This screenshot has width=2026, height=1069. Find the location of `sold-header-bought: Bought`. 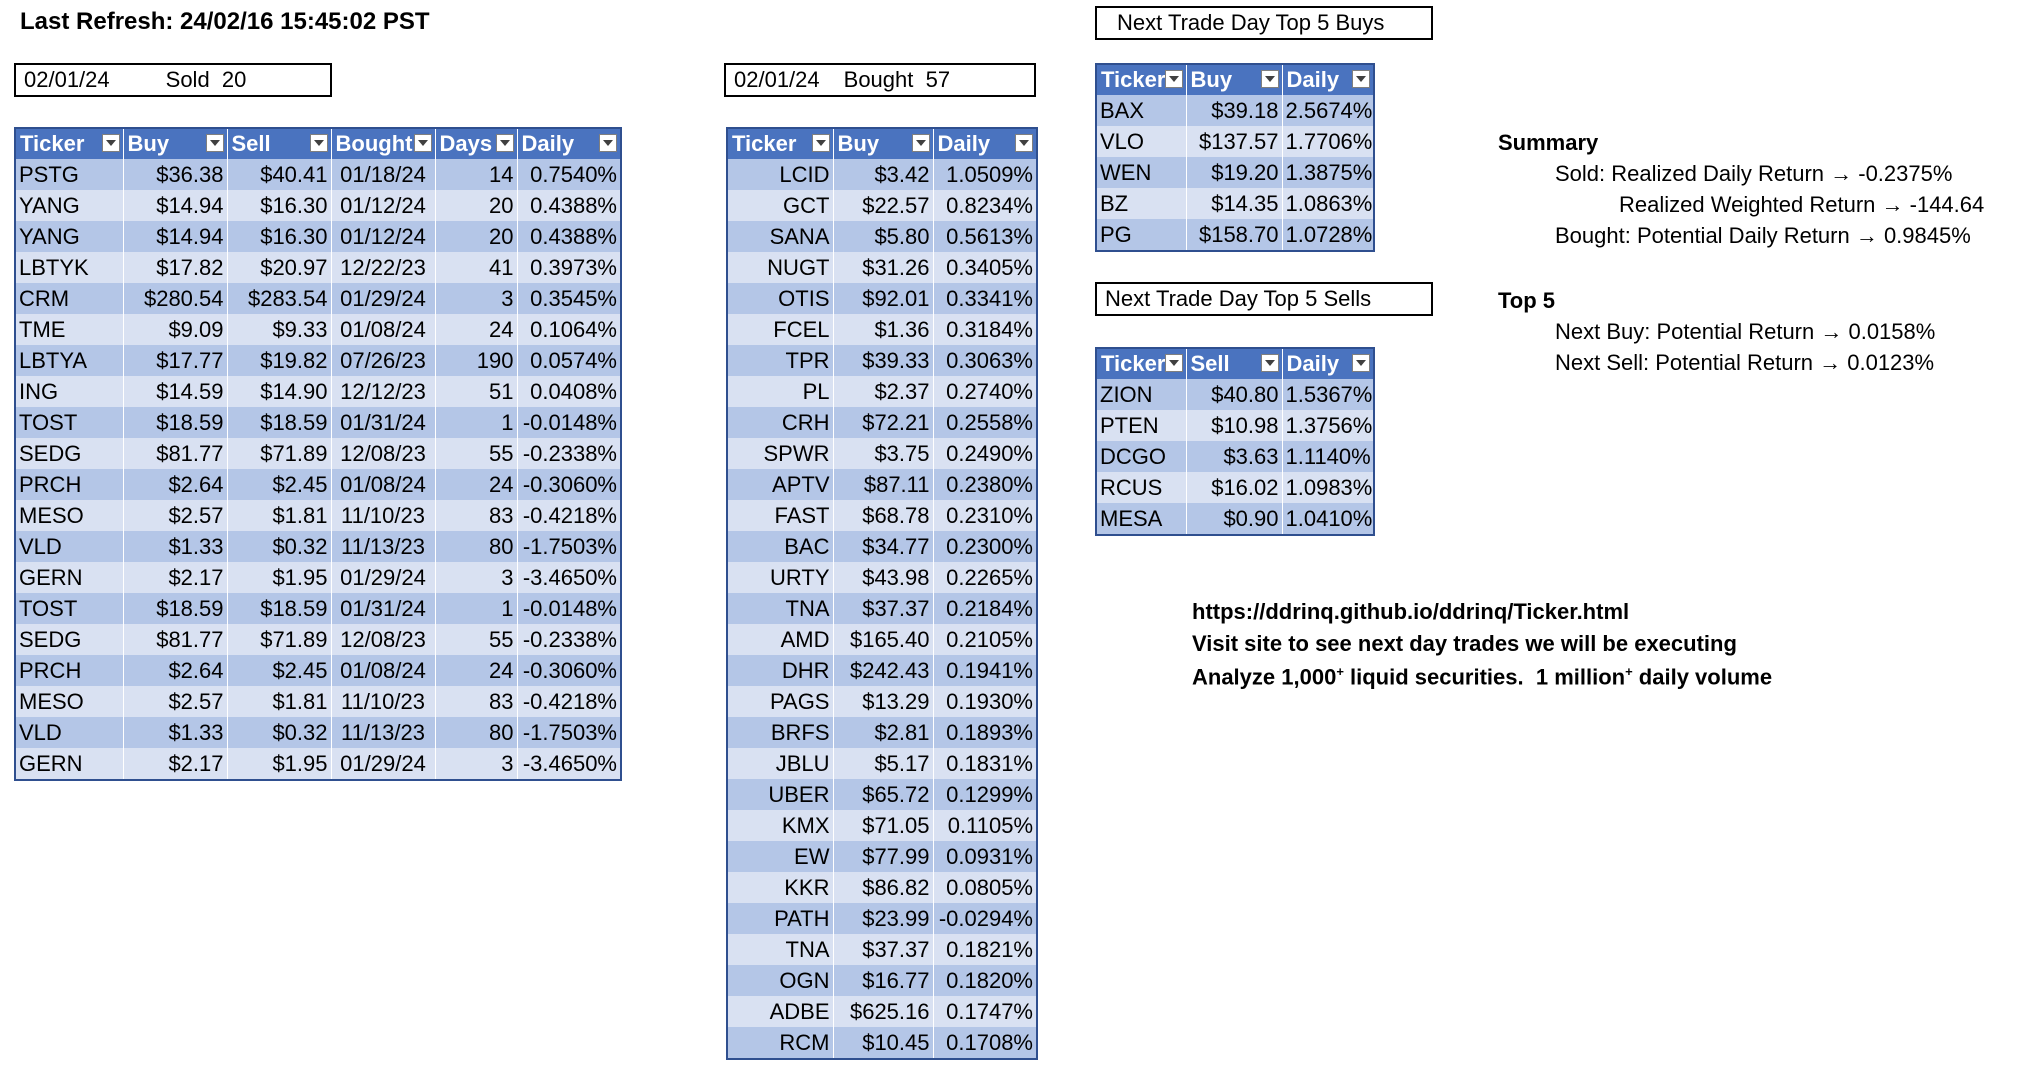

sold-header-bought: Bought is located at coordinates (383, 143).